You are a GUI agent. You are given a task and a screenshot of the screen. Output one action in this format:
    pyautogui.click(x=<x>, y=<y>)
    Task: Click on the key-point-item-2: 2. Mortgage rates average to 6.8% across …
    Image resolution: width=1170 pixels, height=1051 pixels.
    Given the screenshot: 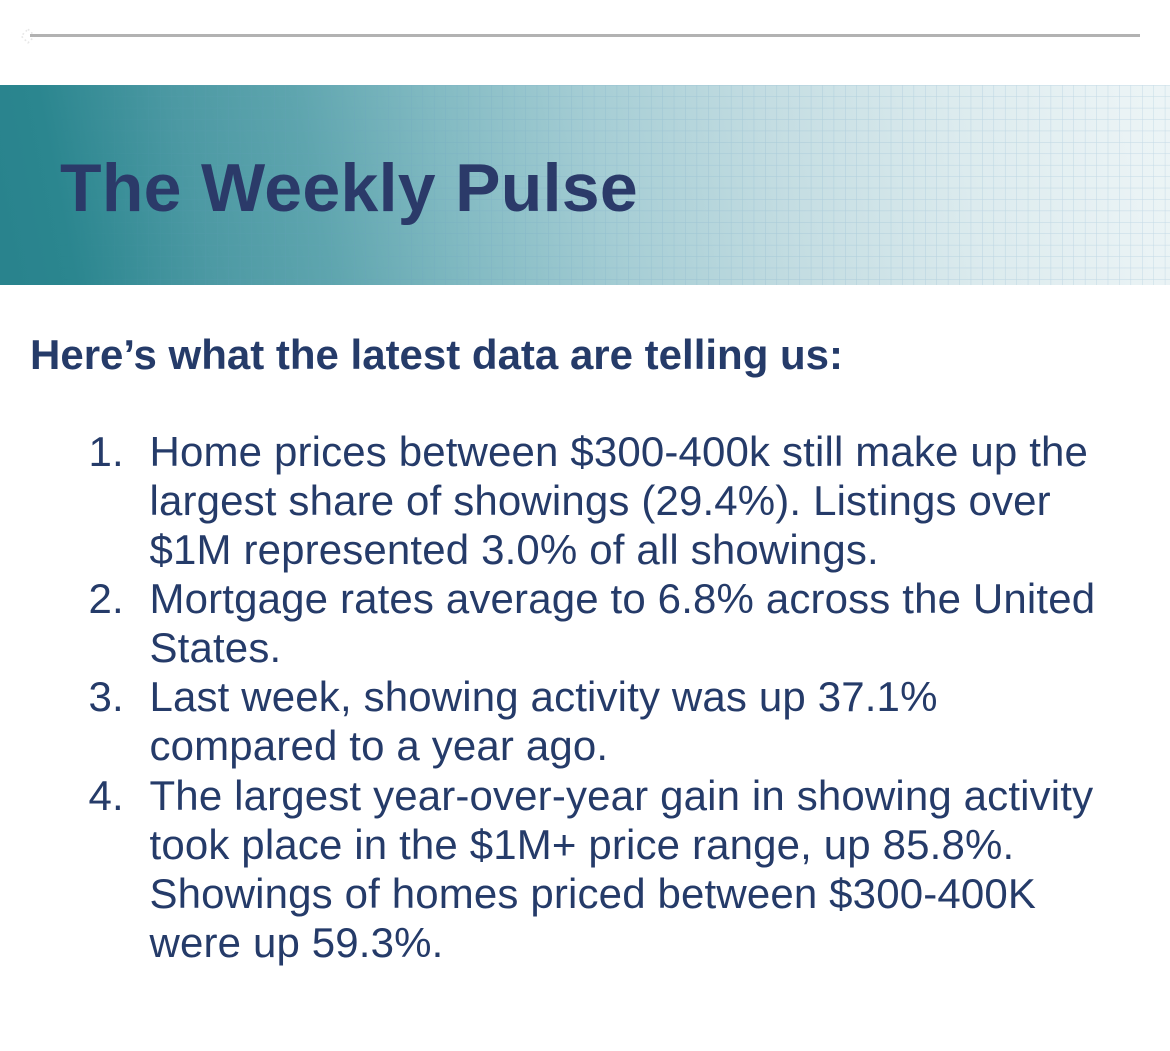 What is the action you would take?
    pyautogui.click(x=580, y=623)
    